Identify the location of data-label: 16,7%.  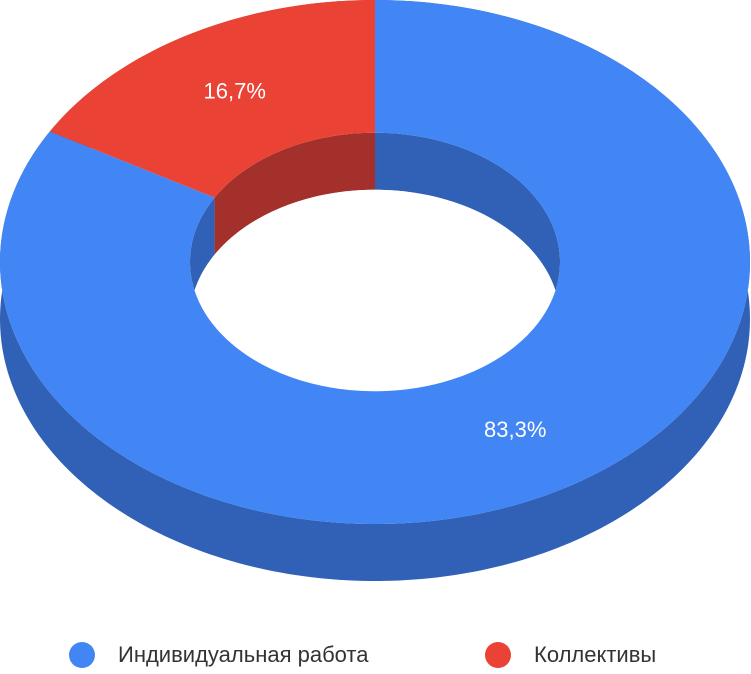
(235, 90).